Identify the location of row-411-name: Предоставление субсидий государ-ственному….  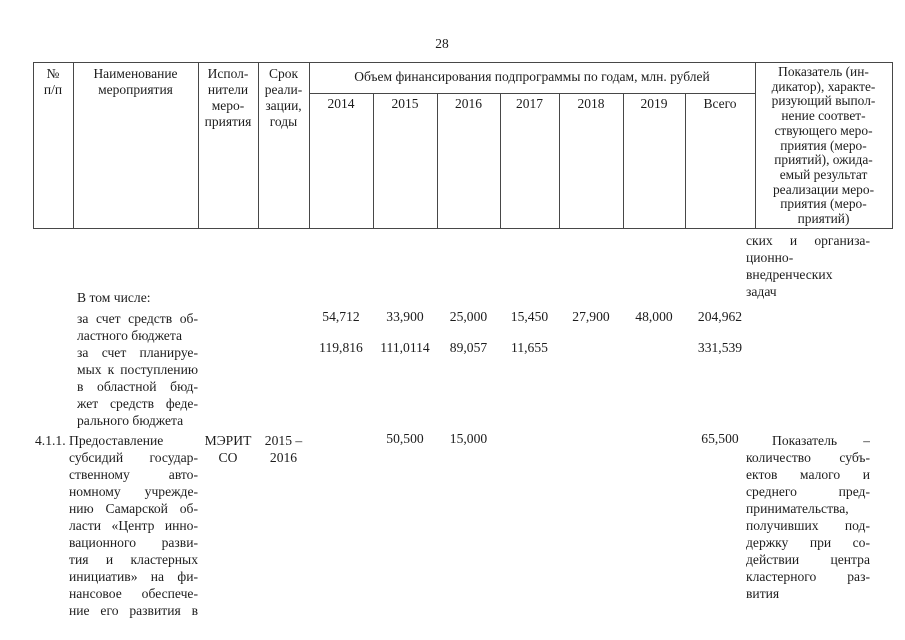
(133, 525).